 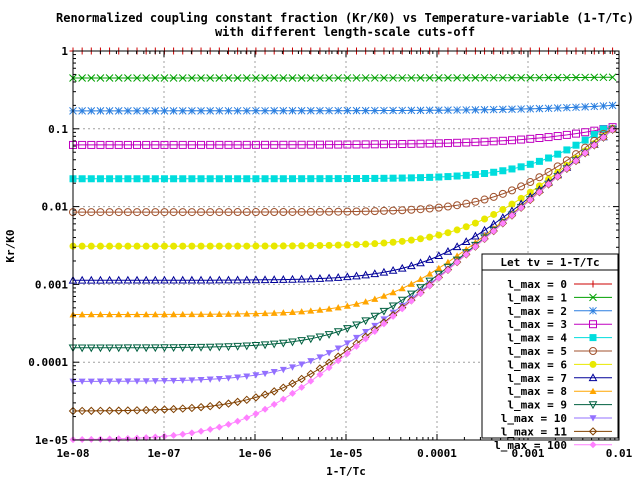 I want to click on legend-label: l_max = 7, so click(x=537, y=378).